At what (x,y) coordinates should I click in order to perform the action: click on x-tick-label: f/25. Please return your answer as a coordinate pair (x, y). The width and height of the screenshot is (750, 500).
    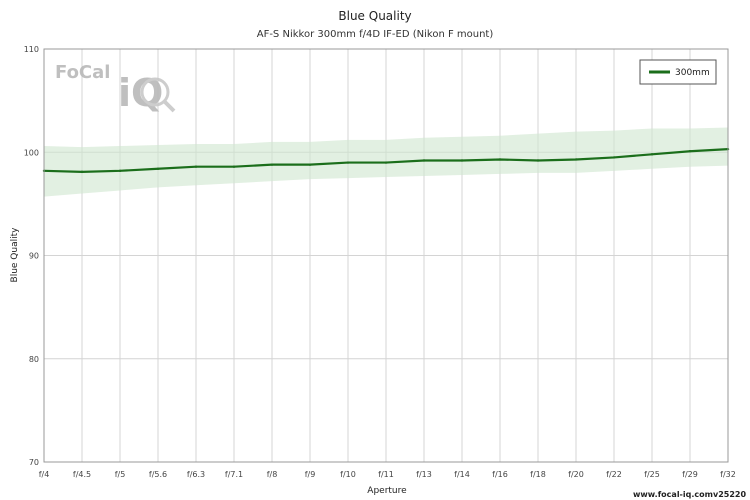
    Looking at the image, I should click on (652, 474).